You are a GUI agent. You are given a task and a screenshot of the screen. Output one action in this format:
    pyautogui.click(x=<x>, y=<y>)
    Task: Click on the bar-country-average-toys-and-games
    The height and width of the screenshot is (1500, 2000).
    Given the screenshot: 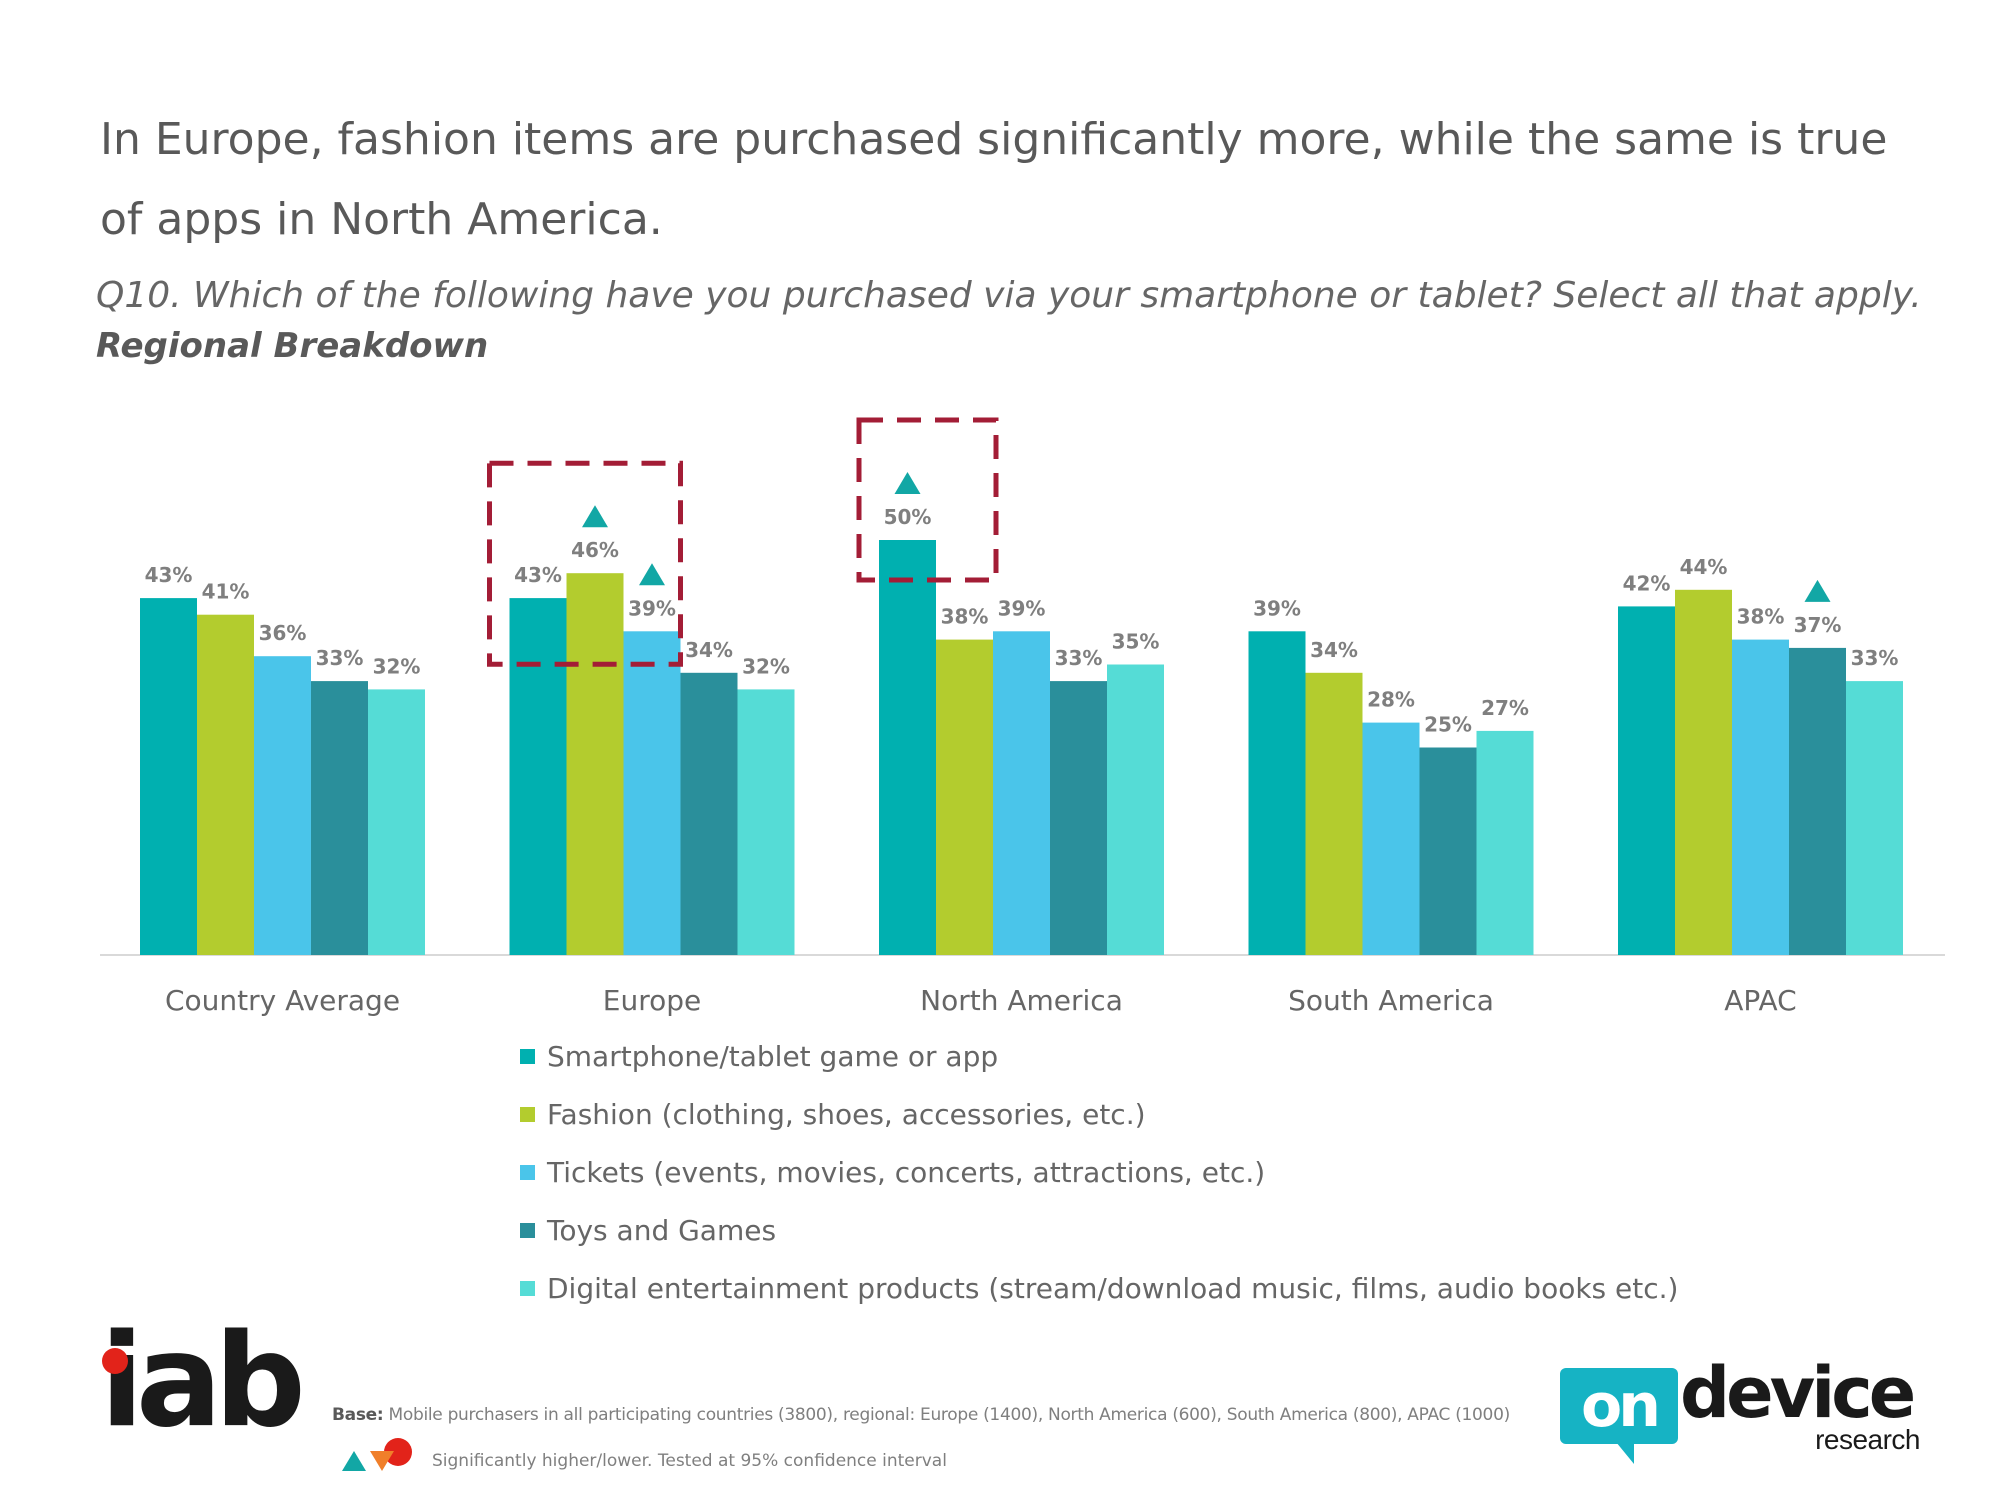 What is the action you would take?
    pyautogui.click(x=339, y=818)
    